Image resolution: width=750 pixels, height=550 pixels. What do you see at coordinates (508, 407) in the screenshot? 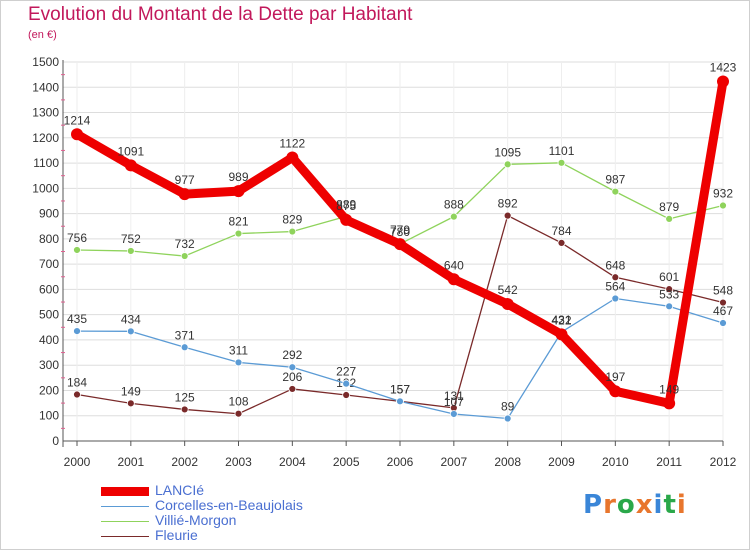
I see `data-label: 89` at bounding box center [508, 407].